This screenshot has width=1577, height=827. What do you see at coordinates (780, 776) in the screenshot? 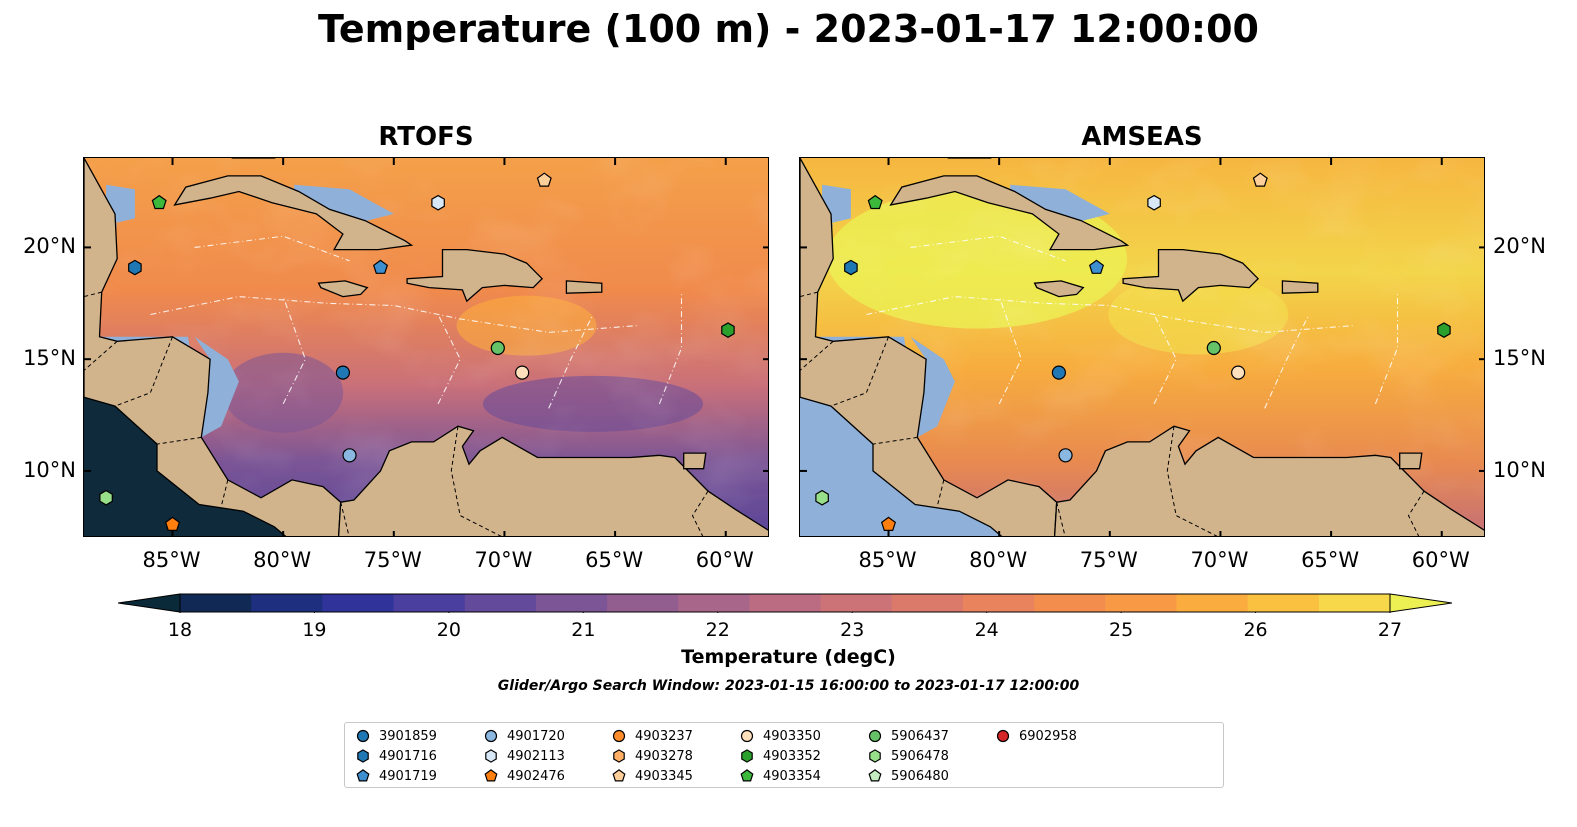
I see `legend-item: 4903354` at bounding box center [780, 776].